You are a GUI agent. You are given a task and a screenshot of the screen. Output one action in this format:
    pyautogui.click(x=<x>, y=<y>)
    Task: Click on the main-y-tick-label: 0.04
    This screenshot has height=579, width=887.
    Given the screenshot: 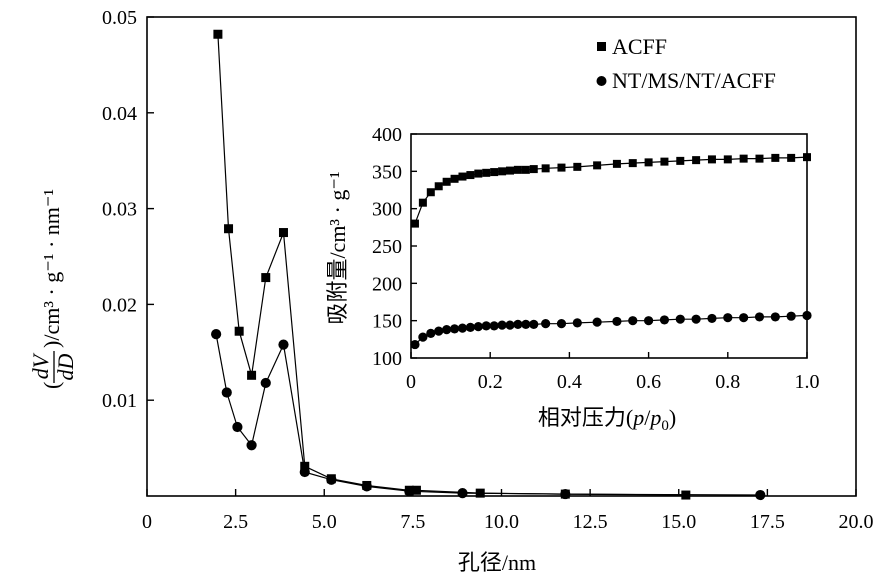 What is the action you would take?
    pyautogui.click(x=119, y=114)
    